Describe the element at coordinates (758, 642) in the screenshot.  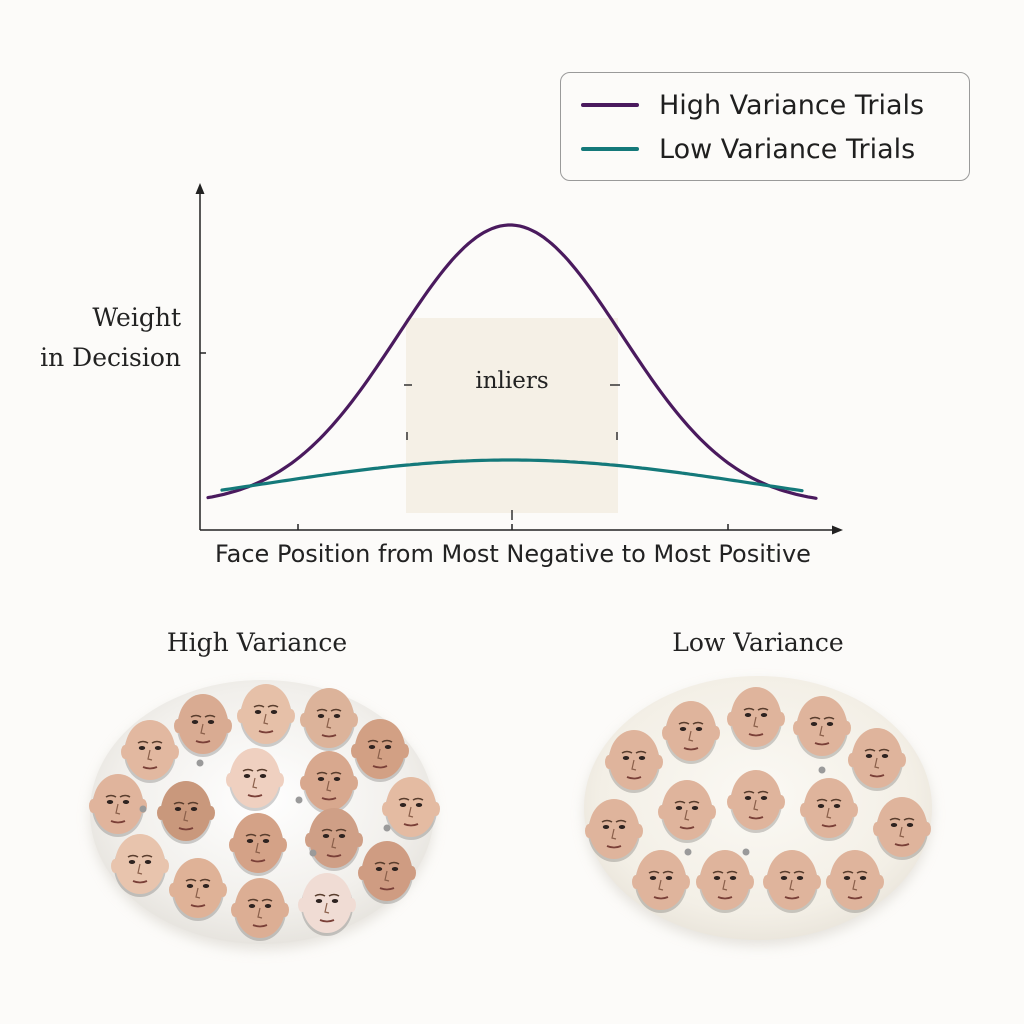
I see `low-variance-title: Low Variance` at that location.